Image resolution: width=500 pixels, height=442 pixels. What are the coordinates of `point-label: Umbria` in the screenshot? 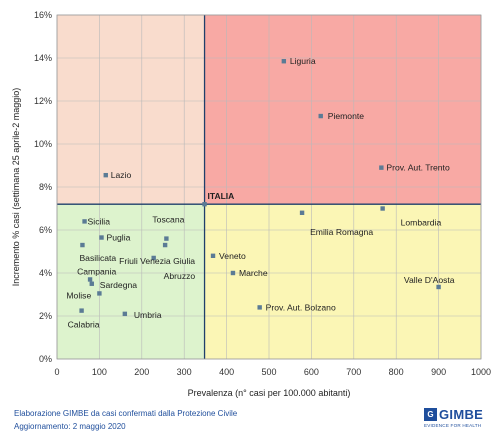 It's located at (148, 315).